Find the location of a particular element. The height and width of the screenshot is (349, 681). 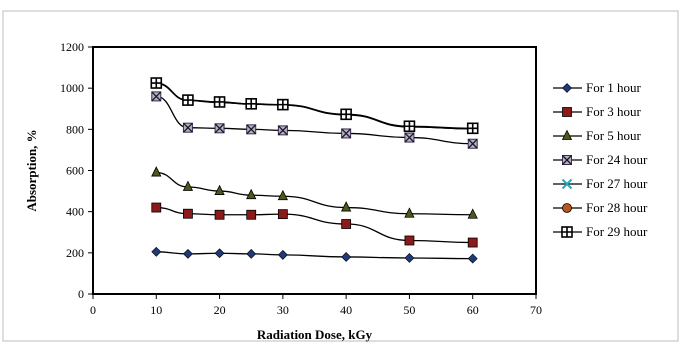

x-tick-label: 0 is located at coordinates (93, 310).